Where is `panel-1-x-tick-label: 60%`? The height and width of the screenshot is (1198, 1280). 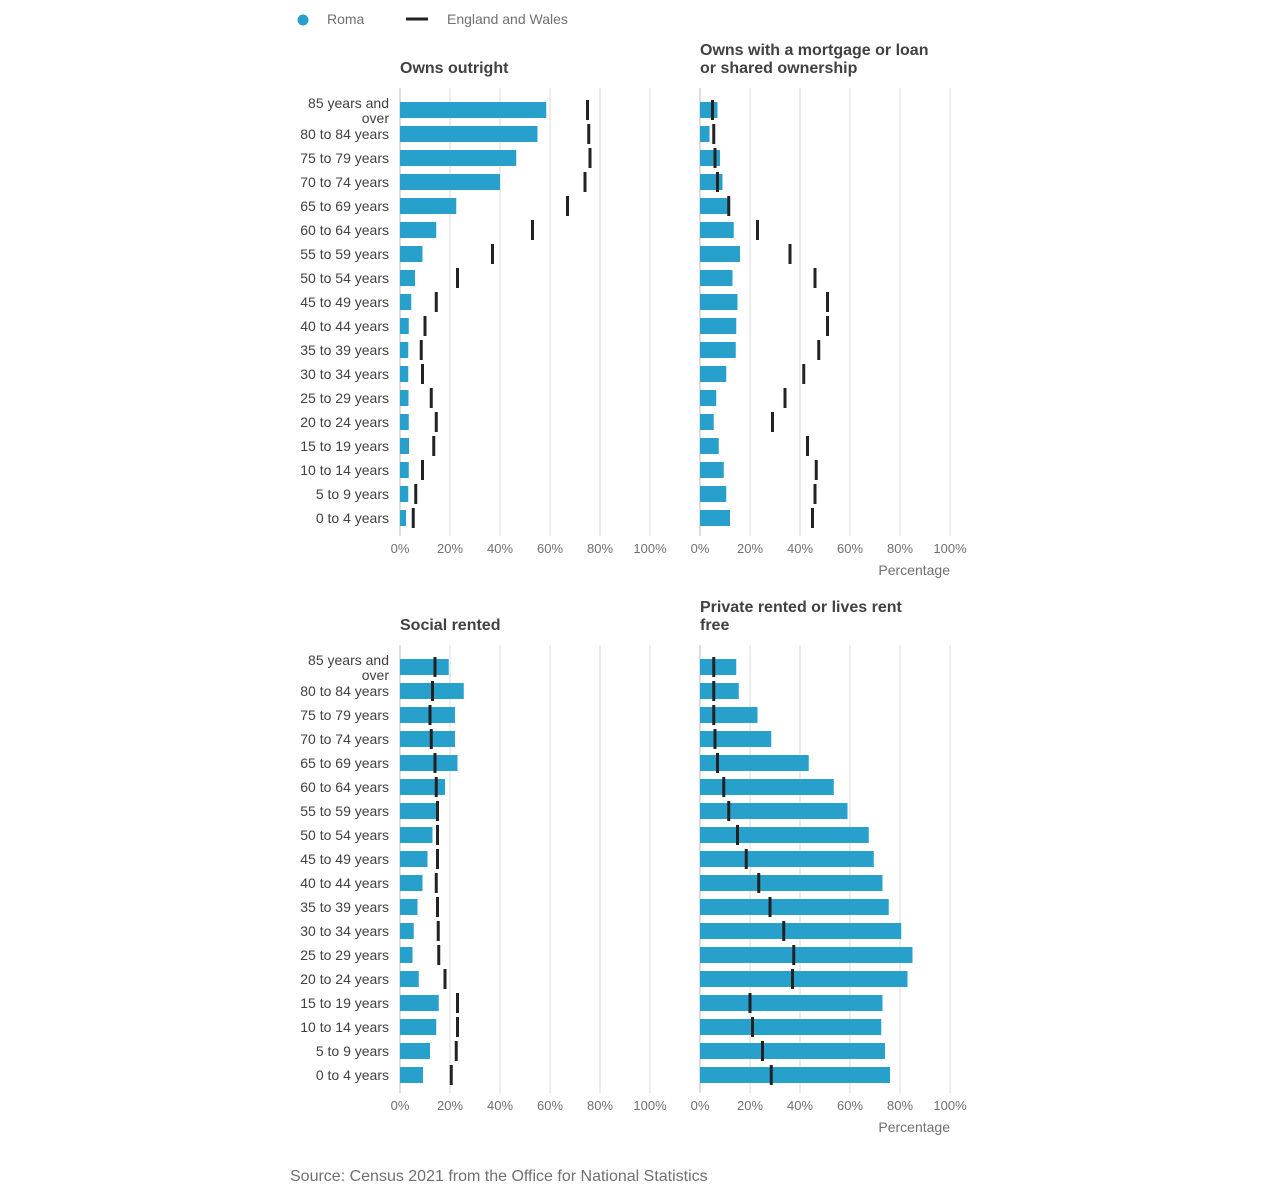 panel-1-x-tick-label: 60% is located at coordinates (550, 548).